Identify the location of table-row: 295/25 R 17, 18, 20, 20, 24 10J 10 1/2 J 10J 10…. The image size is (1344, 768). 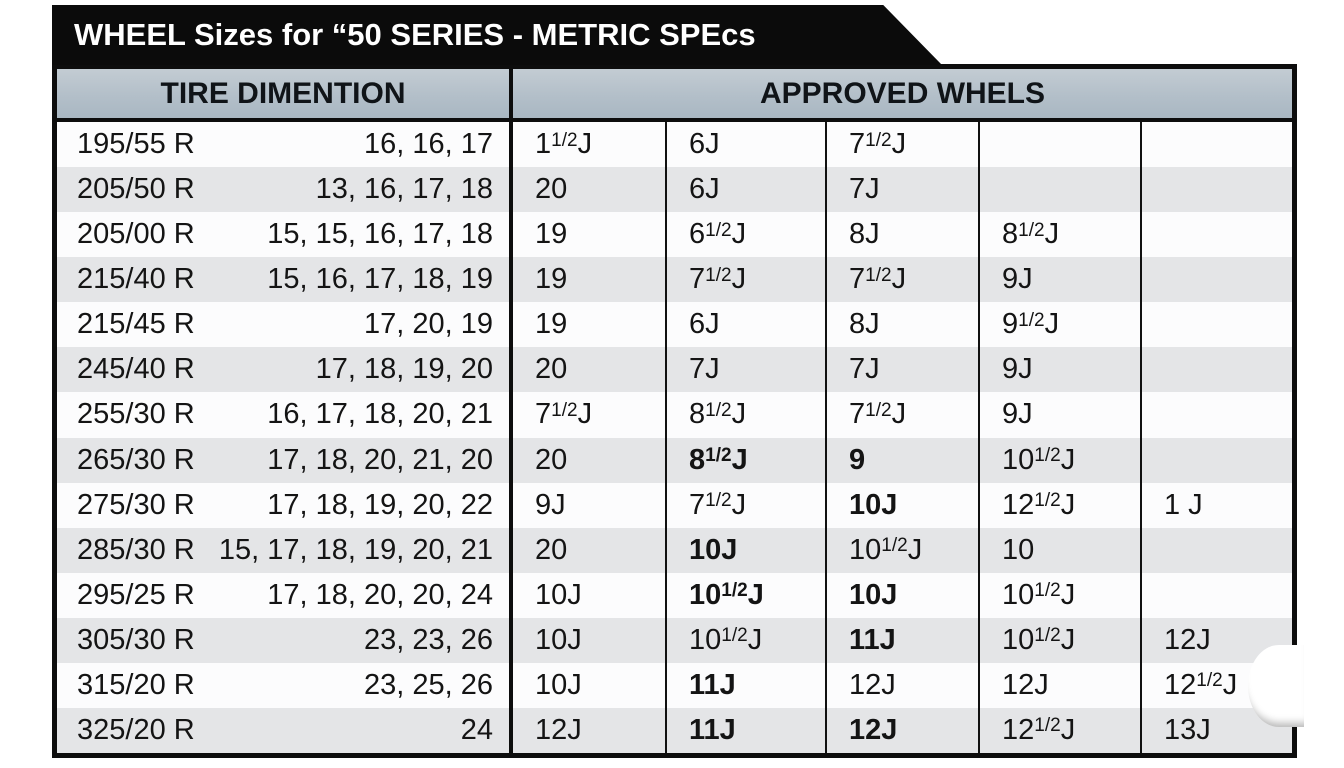
(674, 595).